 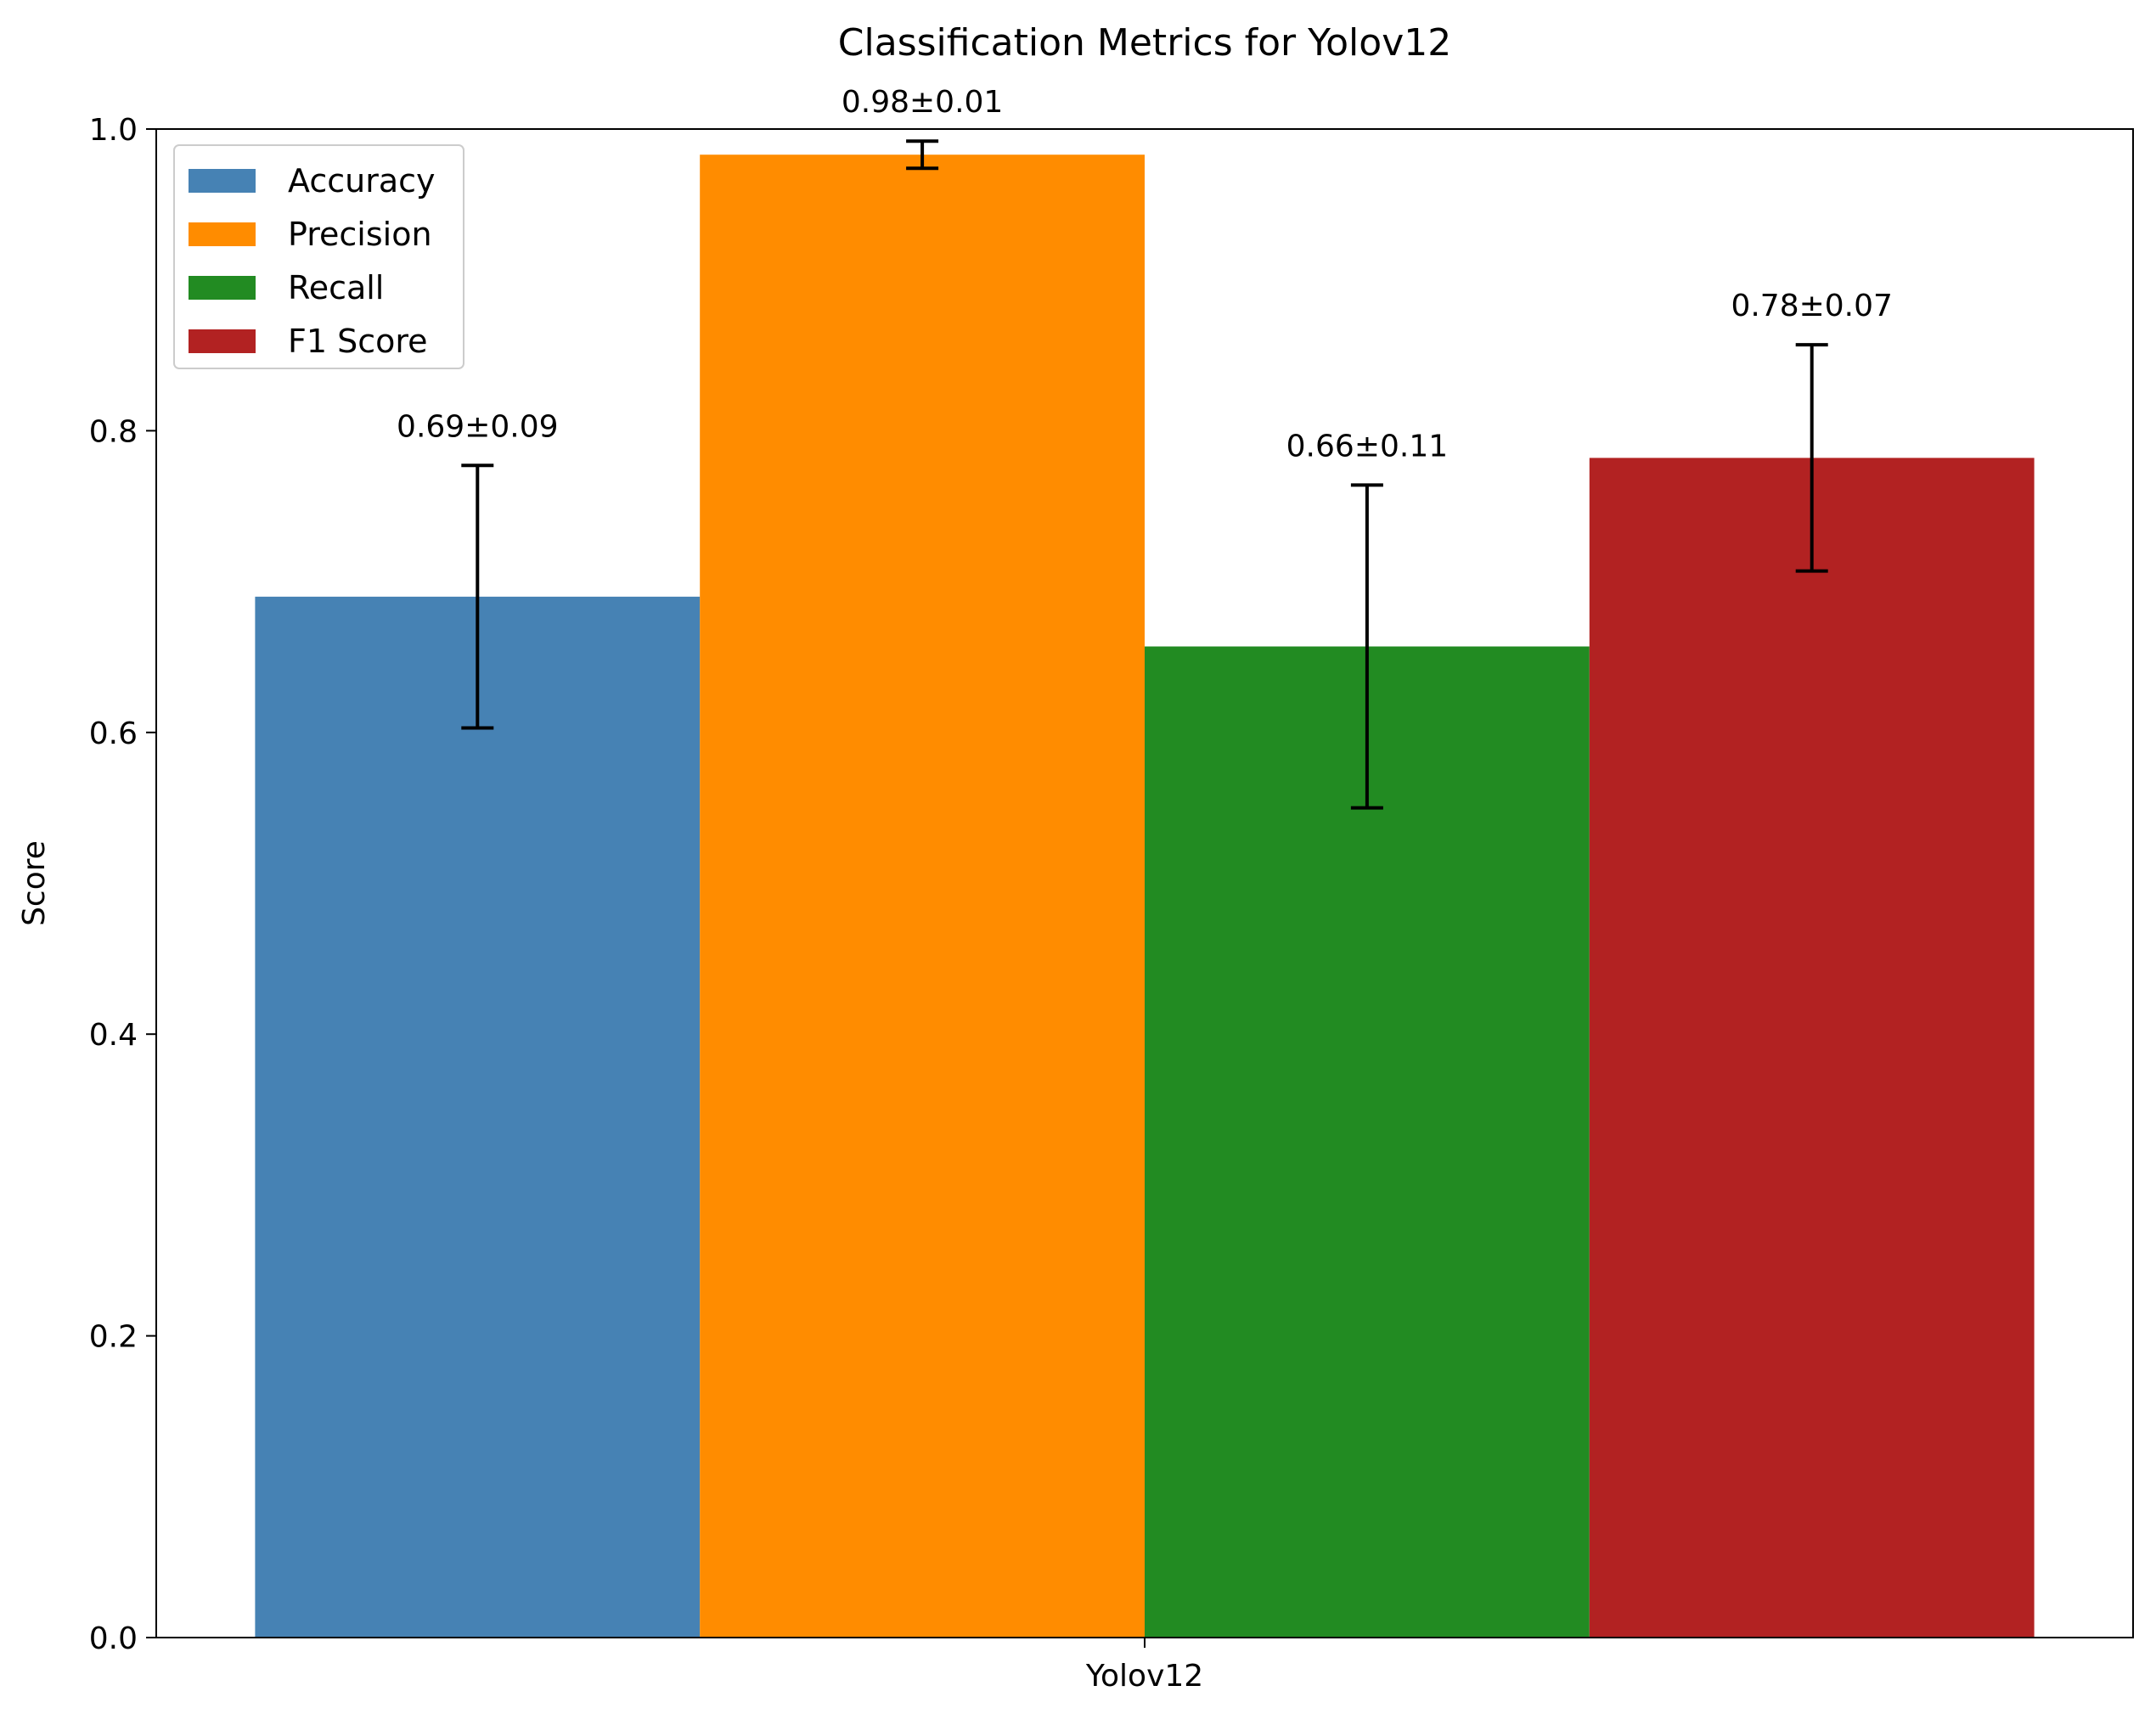 I want to click on value-label-accuracy: 0.69±0.09, so click(x=477, y=426).